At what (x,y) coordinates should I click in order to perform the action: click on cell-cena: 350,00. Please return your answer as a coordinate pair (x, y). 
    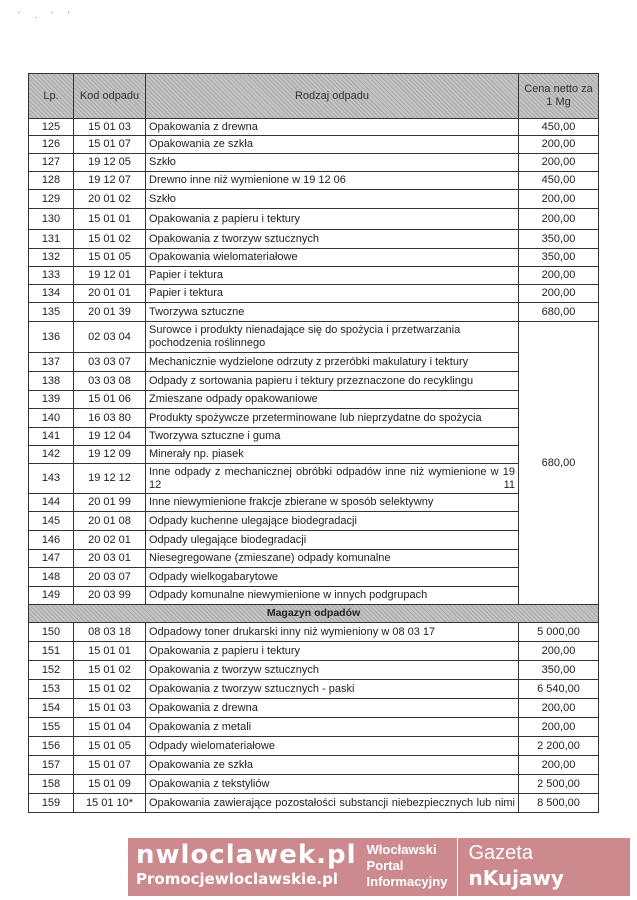
    Looking at the image, I should click on (558, 670).